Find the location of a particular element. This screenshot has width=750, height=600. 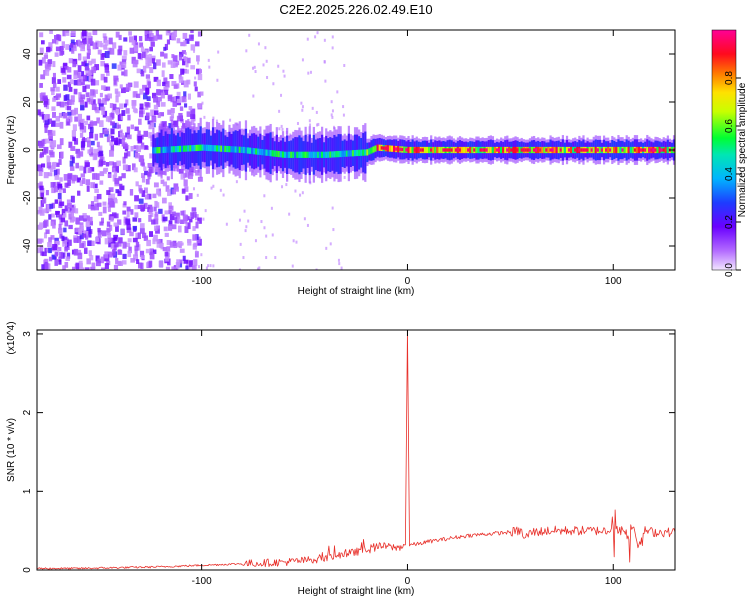

colorbar-gradient is located at coordinates (724, 150).